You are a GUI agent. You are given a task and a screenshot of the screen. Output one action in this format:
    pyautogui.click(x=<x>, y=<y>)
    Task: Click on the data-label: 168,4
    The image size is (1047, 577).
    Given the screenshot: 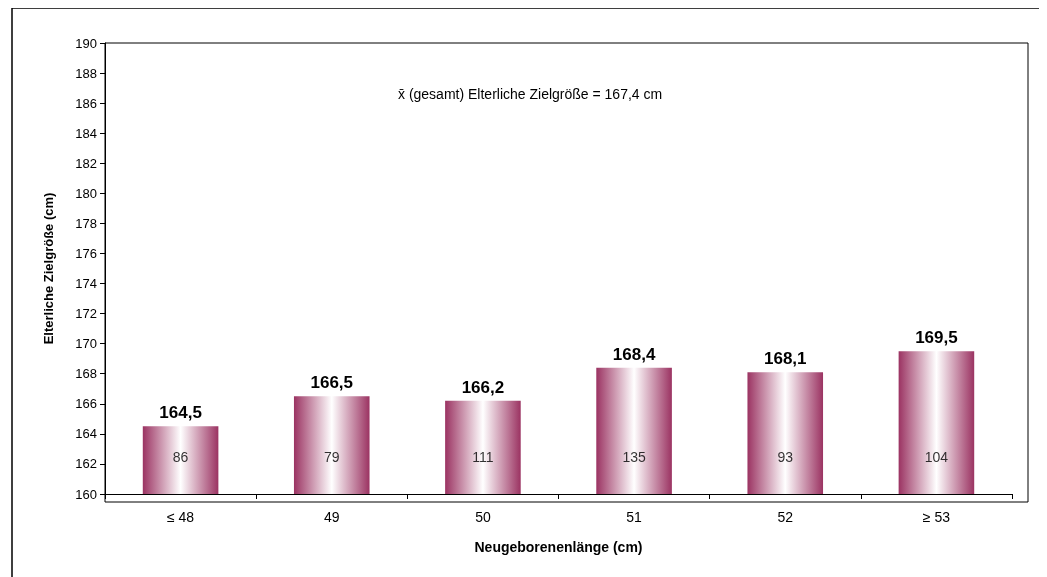 What is the action you would take?
    pyautogui.click(x=634, y=354)
    